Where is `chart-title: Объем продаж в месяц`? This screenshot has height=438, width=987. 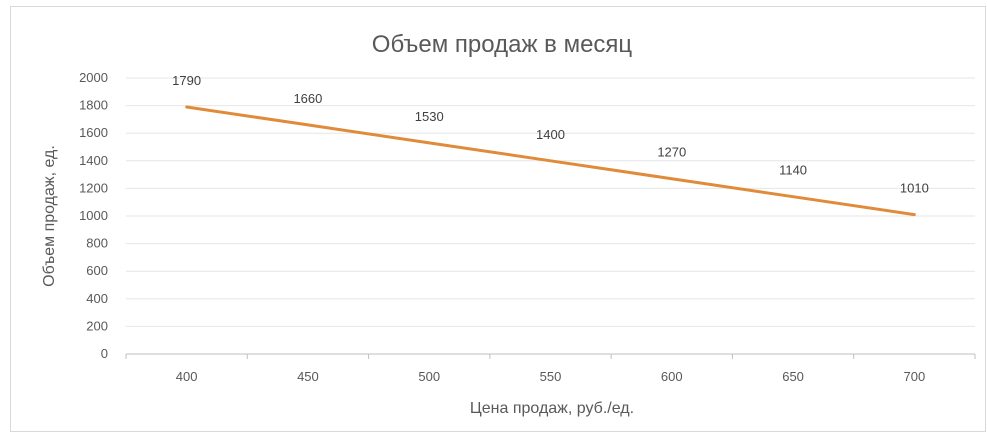
chart-title: Объем продаж в месяц is located at coordinates (502, 44).